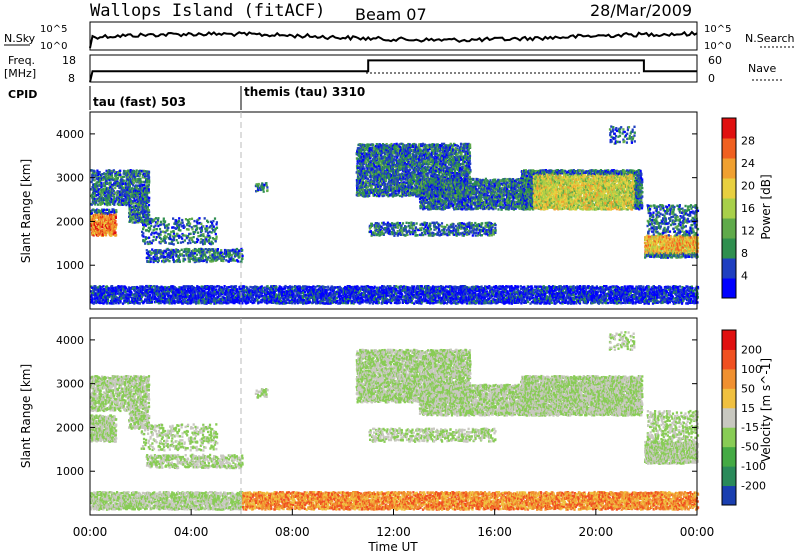 The image size is (800, 554). What do you see at coordinates (186, 97) in the screenshot?
I see `cpid-row: CPID tau (fast) 503 themis (tau) 3310` at bounding box center [186, 97].